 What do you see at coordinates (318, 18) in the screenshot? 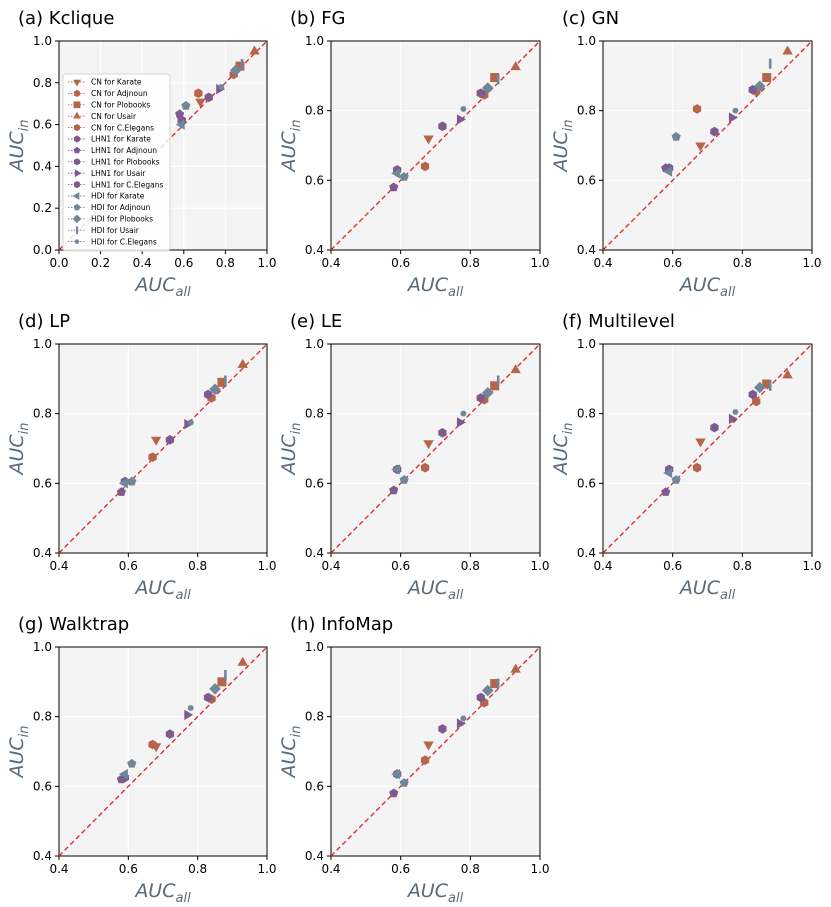
I see `panel-title: (b) FG` at bounding box center [318, 18].